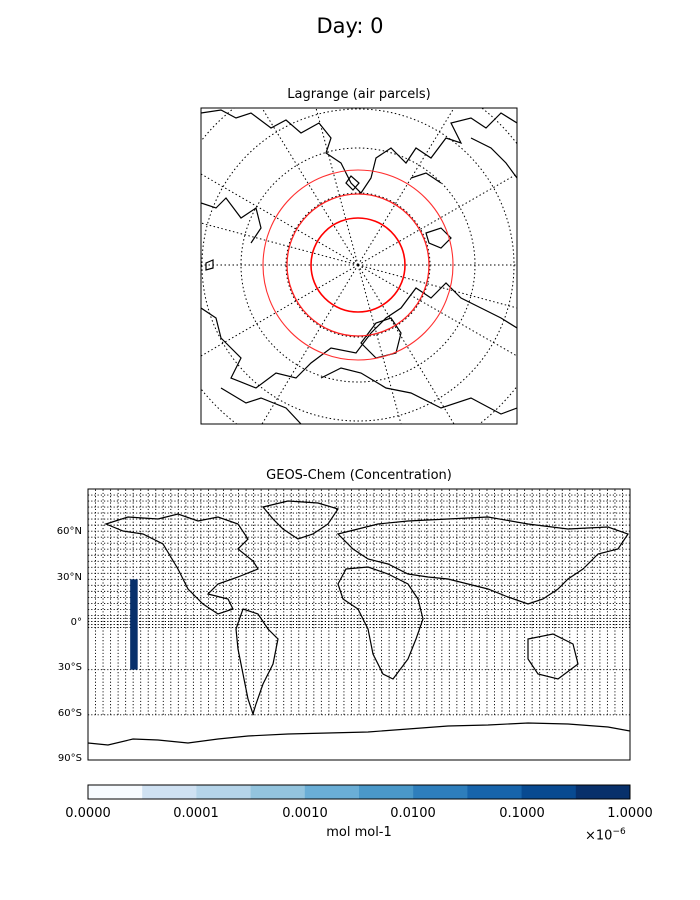 This screenshot has width=700, height=900. I want to click on colorbar-tick-4: 0.1000, so click(522, 813).